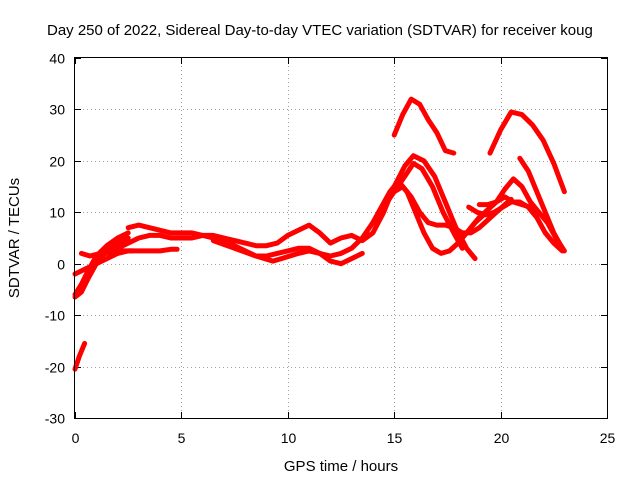 The width and height of the screenshot is (640, 480). Describe the element at coordinates (80, 356) in the screenshot. I see `series-line-sat-a` at that location.